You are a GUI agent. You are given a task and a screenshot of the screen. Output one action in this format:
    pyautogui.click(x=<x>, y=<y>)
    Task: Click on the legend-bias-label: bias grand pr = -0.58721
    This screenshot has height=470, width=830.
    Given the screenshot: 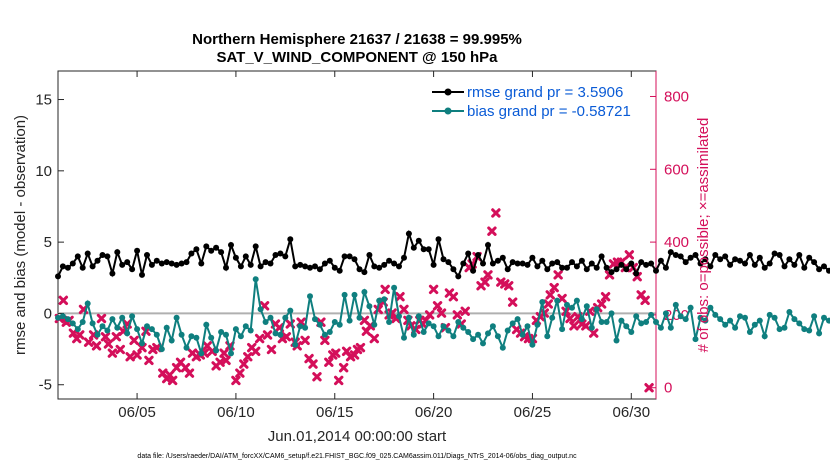 What is the action you would take?
    pyautogui.click(x=549, y=111)
    